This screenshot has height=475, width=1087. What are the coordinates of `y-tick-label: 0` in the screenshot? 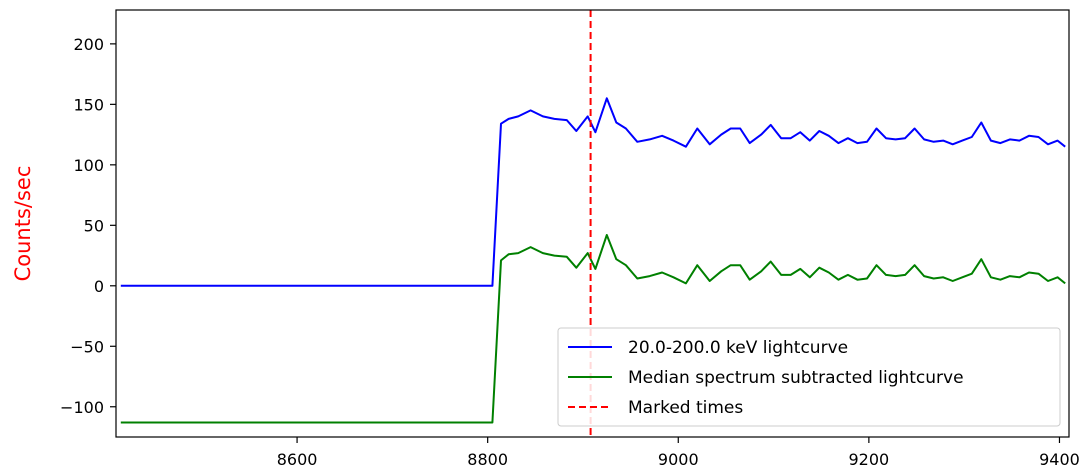 It's located at (99, 286).